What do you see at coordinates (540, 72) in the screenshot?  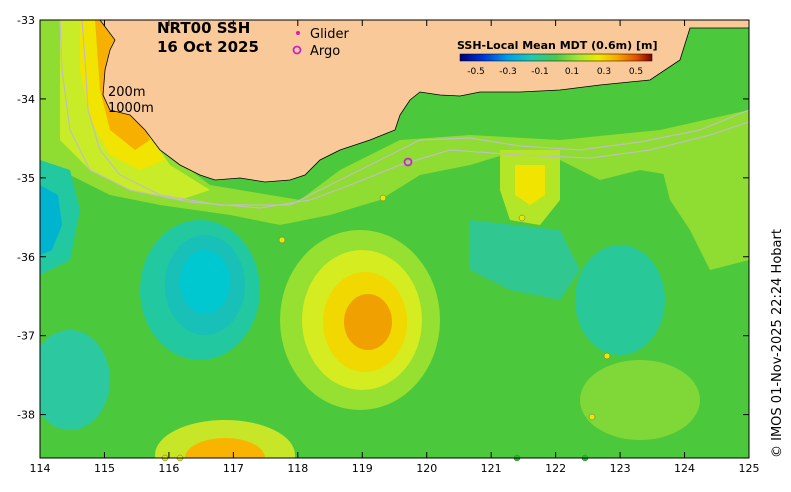 I see `colorbar-tick-label: -0.1` at bounding box center [540, 72].